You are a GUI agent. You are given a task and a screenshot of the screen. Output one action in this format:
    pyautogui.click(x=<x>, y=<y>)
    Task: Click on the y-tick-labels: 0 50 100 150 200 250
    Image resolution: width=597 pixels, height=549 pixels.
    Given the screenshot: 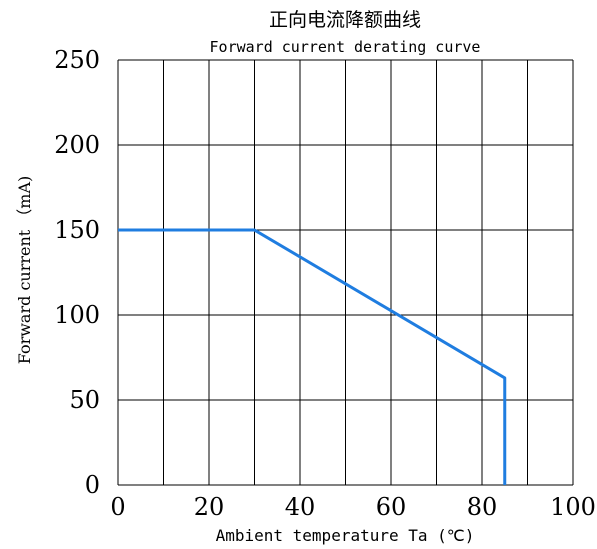 What is the action you would take?
    pyautogui.click(x=77, y=272)
    